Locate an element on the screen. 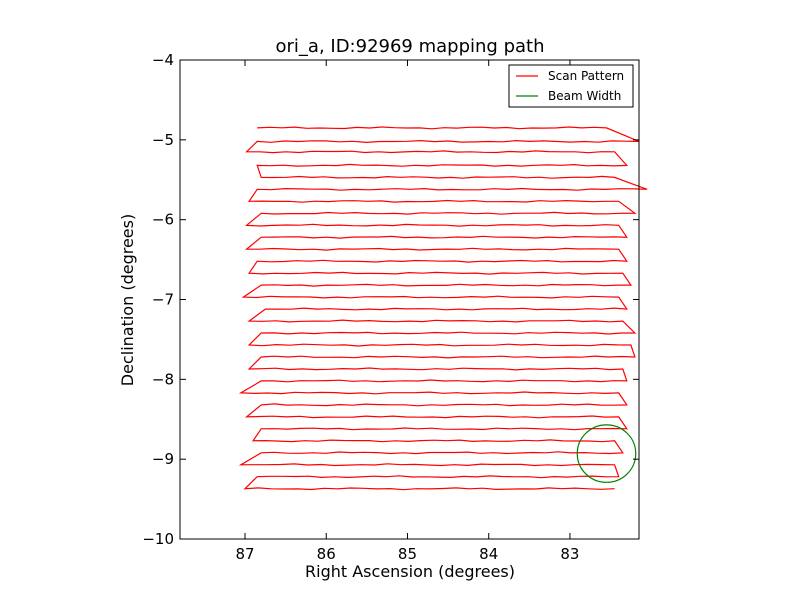 The height and width of the screenshot is (600, 800). y-tick-label: −5 is located at coordinates (163, 140).